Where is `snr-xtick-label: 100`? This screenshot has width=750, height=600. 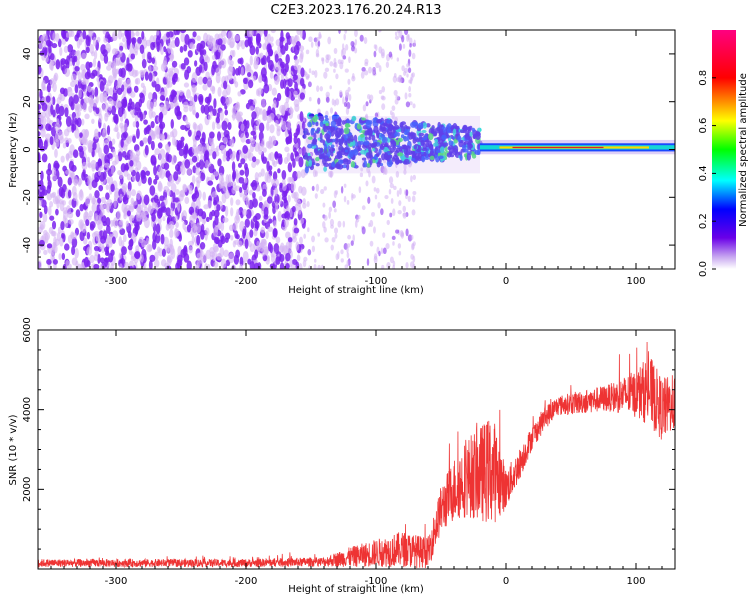 snr-xtick-label: 100 is located at coordinates (635, 581).